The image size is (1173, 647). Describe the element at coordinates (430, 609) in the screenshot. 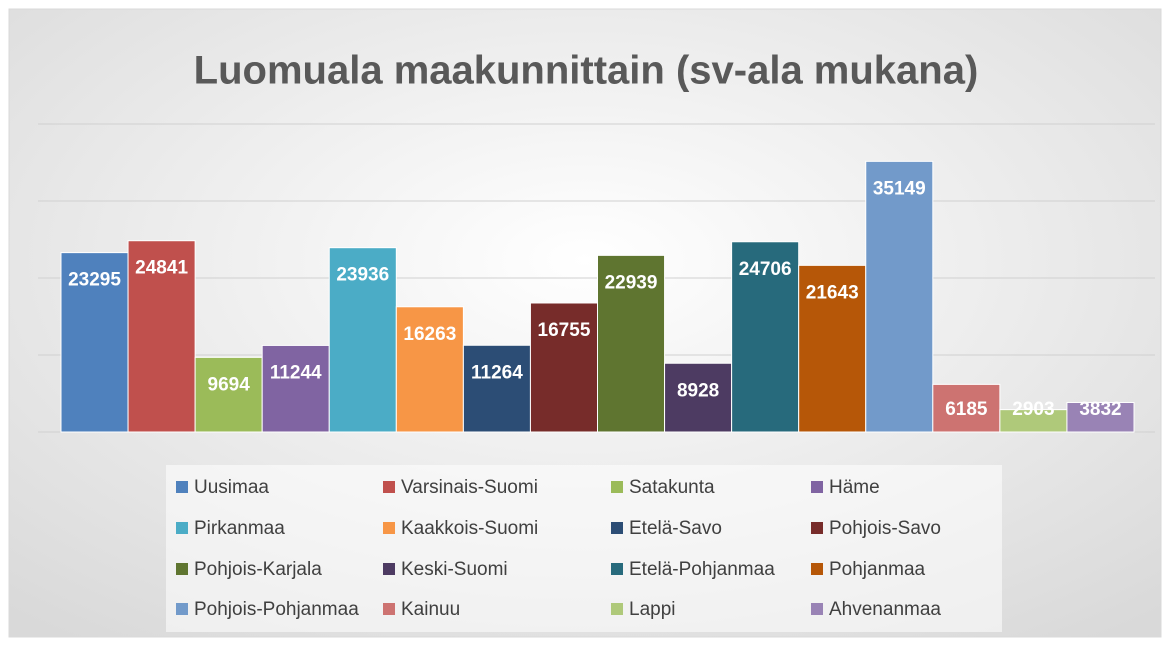

I see `legend-label: Kainuu` at that location.